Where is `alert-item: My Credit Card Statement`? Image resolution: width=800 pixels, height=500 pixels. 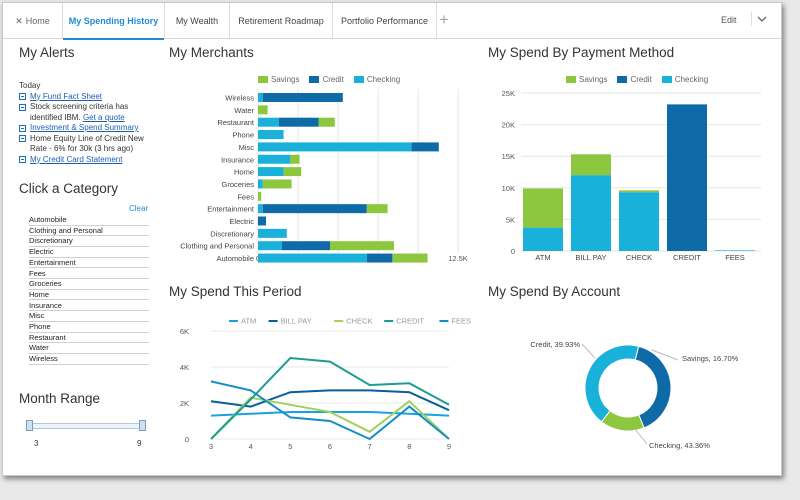 alert-item: My Credit Card Statement is located at coordinates (89, 160).